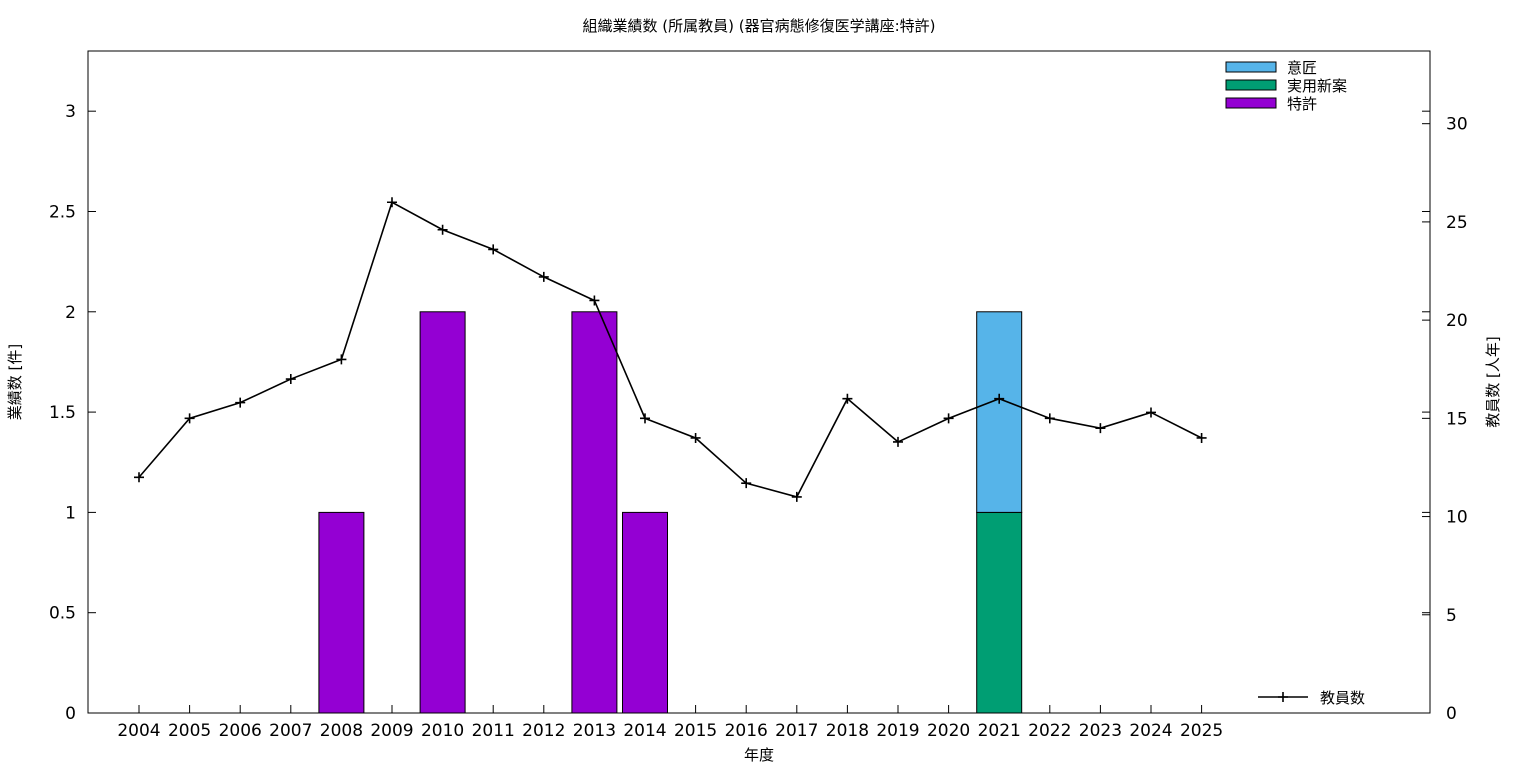 The image size is (1536, 768). Describe the element at coordinates (62, 212) in the screenshot. I see `y-tick-label: 2.5` at that location.